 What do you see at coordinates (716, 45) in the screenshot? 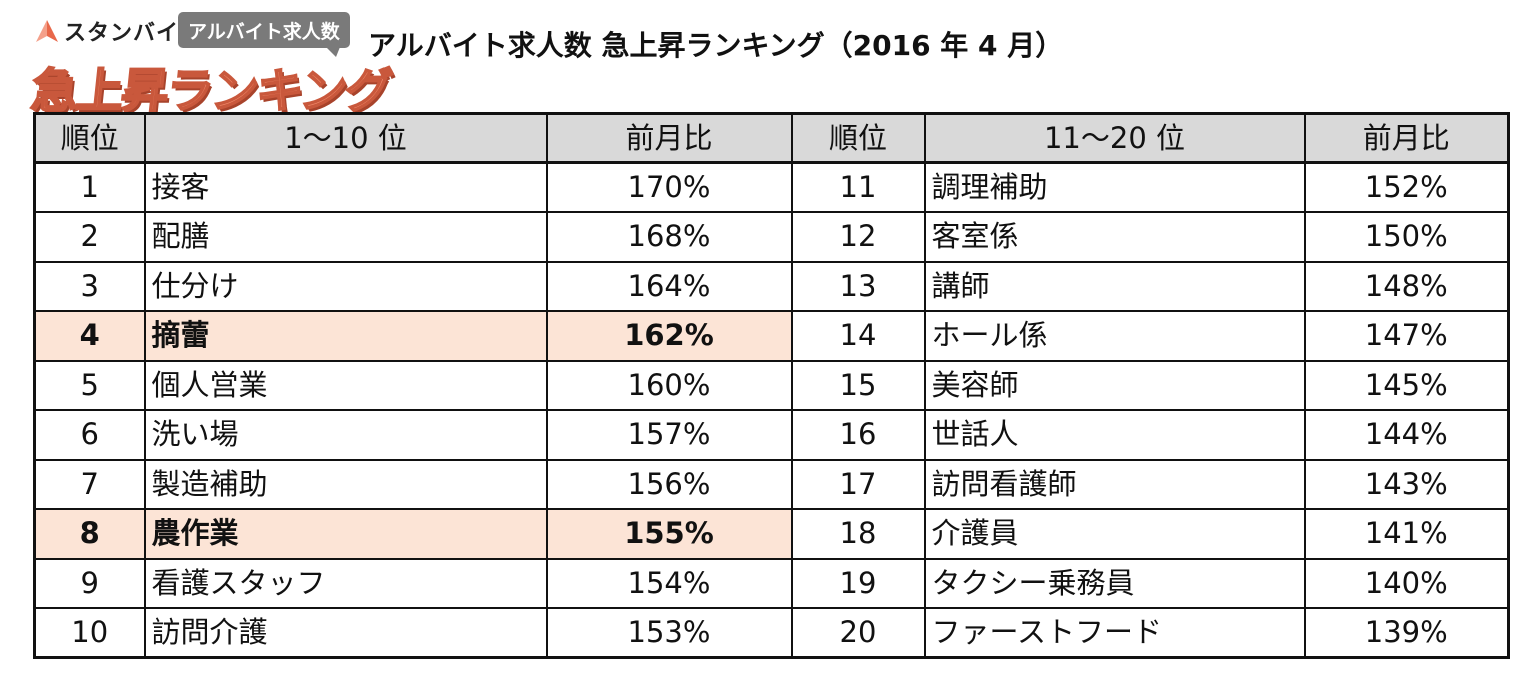
I see `page-title: アルバイト求人数 急上昇ランキング（2016 年 4 月）` at bounding box center [716, 45].